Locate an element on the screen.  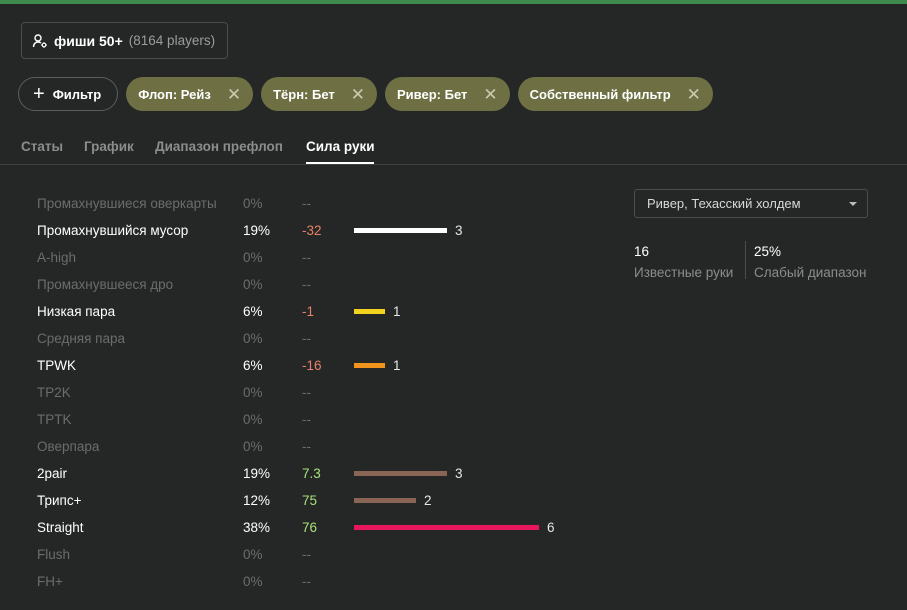
hand-category-label: TPWK is located at coordinates (56, 365).